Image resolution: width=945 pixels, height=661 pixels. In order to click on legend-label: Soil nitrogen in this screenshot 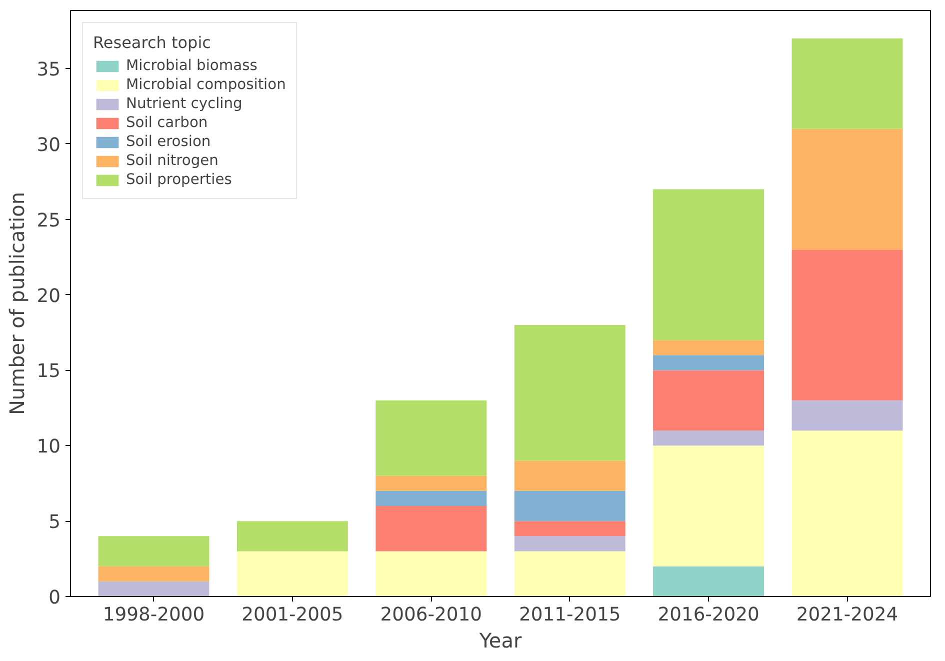, I will do `click(172, 160)`.